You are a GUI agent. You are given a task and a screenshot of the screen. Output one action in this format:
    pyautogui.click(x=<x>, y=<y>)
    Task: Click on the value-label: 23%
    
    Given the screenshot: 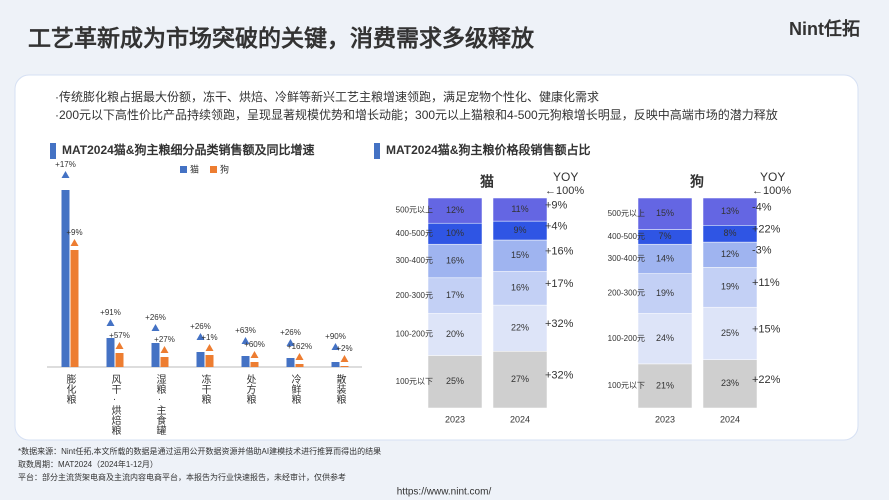 What is the action you would take?
    pyautogui.click(x=730, y=383)
    